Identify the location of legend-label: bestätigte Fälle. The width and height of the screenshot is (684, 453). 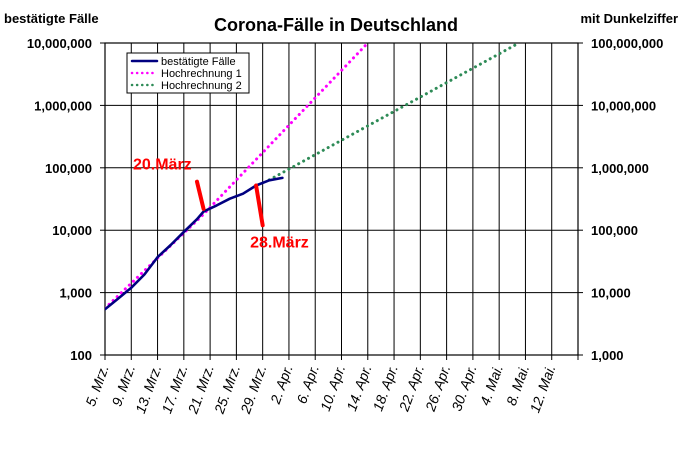
(198, 62).